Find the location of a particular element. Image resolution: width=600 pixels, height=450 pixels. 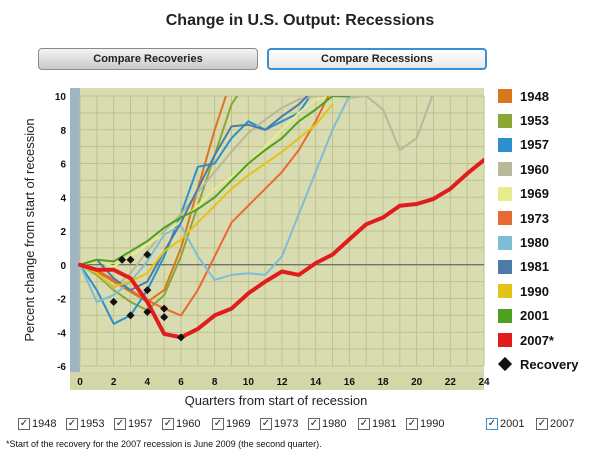

legend-label: 1973 is located at coordinates (534, 218).